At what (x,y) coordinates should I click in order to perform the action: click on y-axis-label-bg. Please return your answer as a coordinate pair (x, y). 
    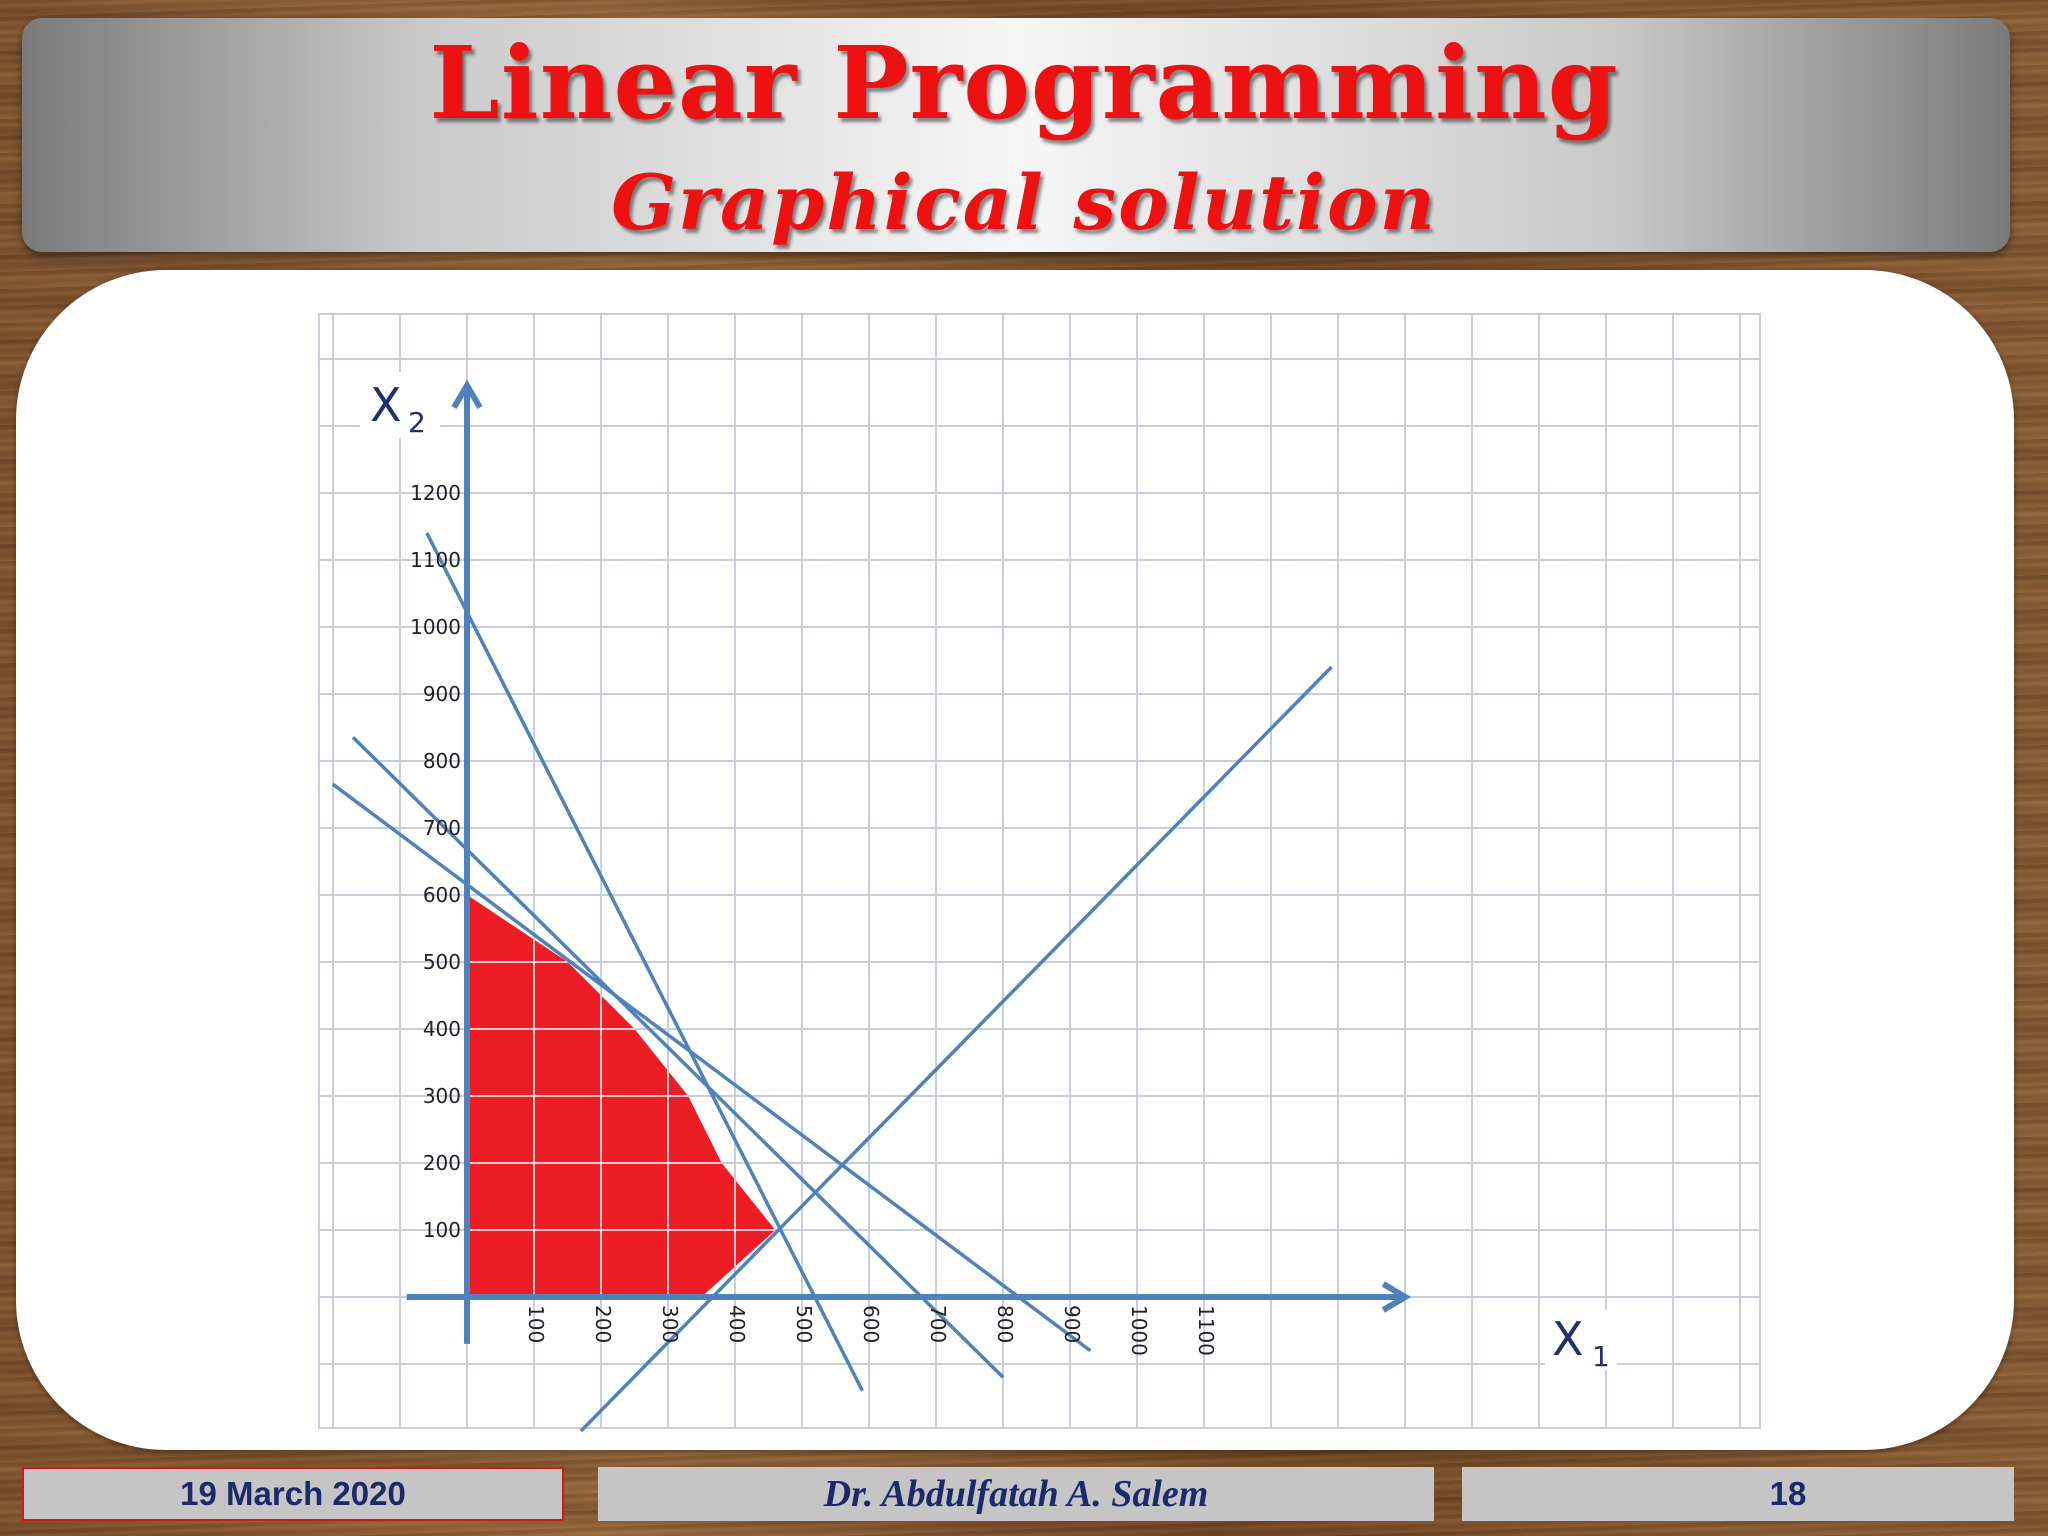
    Looking at the image, I should click on (400, 405).